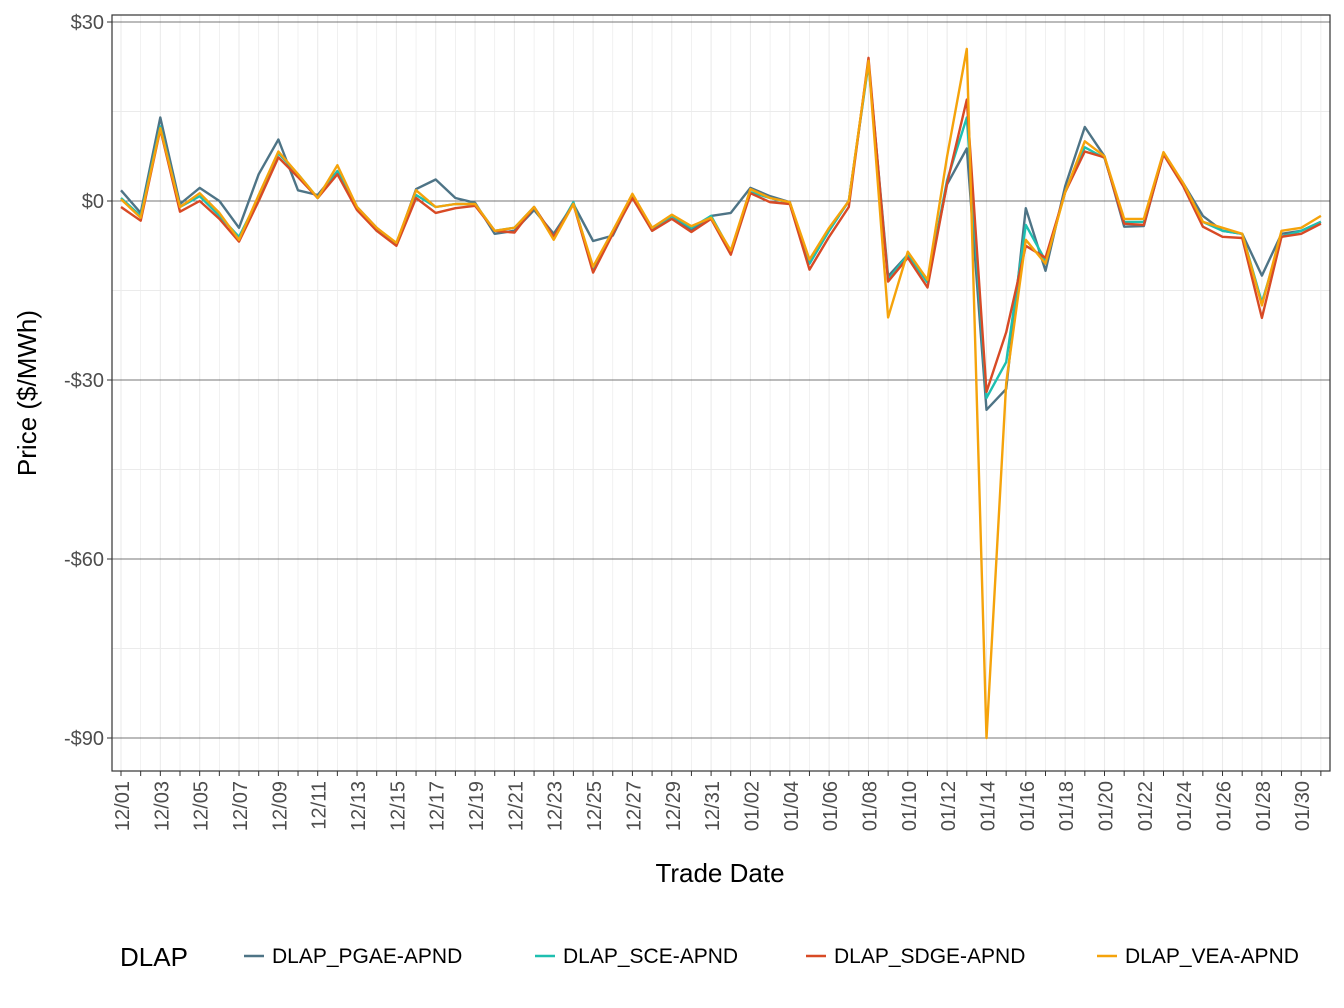  I want to click on x-tick-label: 12/19, so click(477, 806).